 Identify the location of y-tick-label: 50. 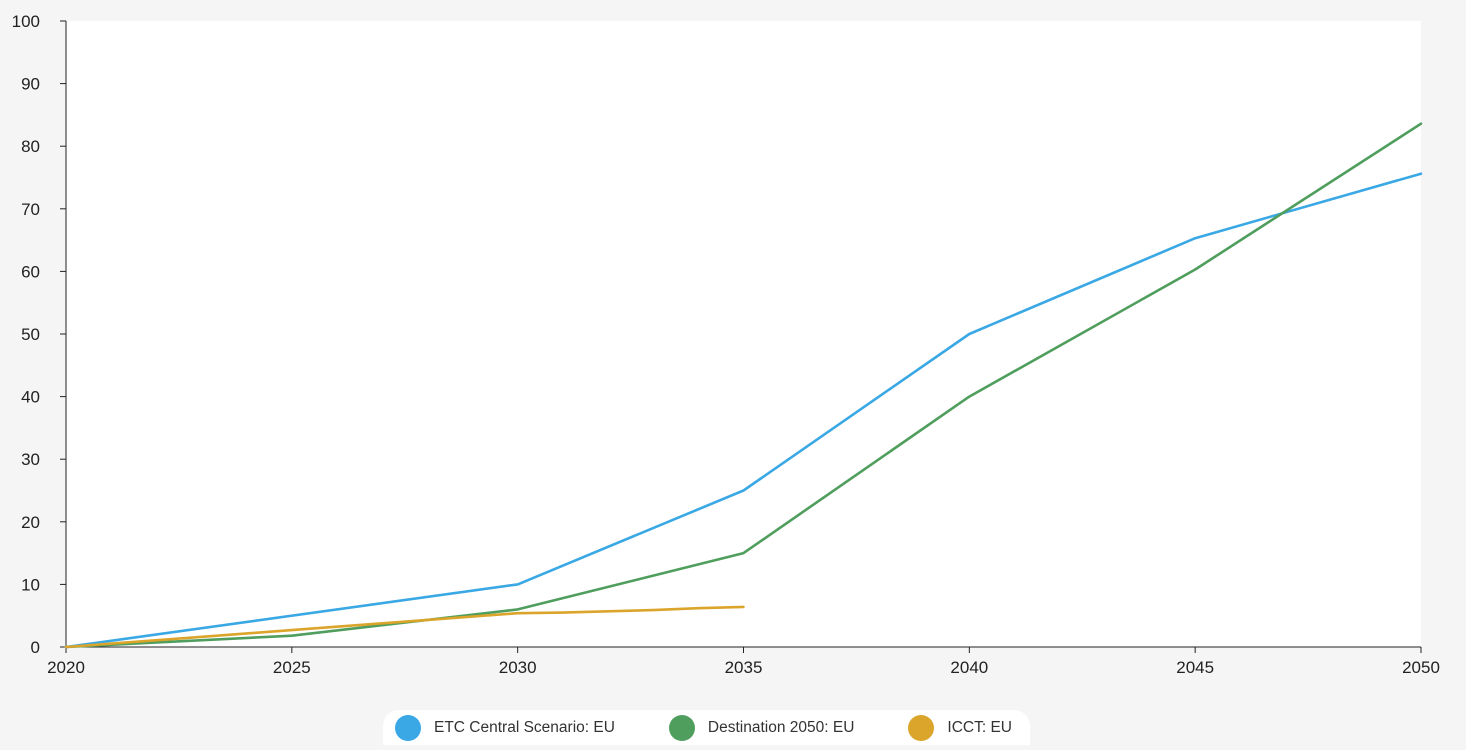
(30, 334).